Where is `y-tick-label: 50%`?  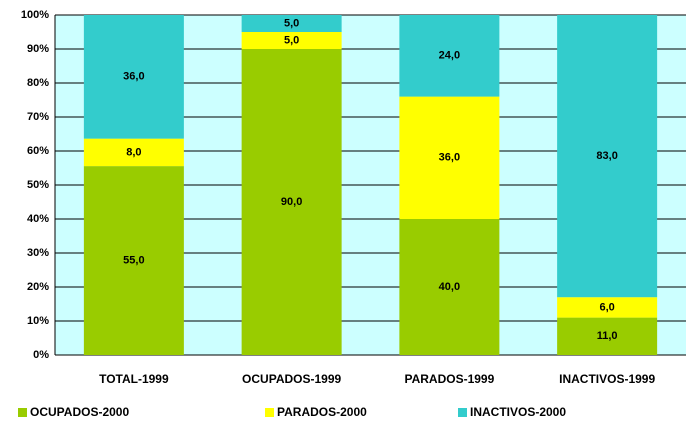 y-tick-label: 50% is located at coordinates (38, 185).